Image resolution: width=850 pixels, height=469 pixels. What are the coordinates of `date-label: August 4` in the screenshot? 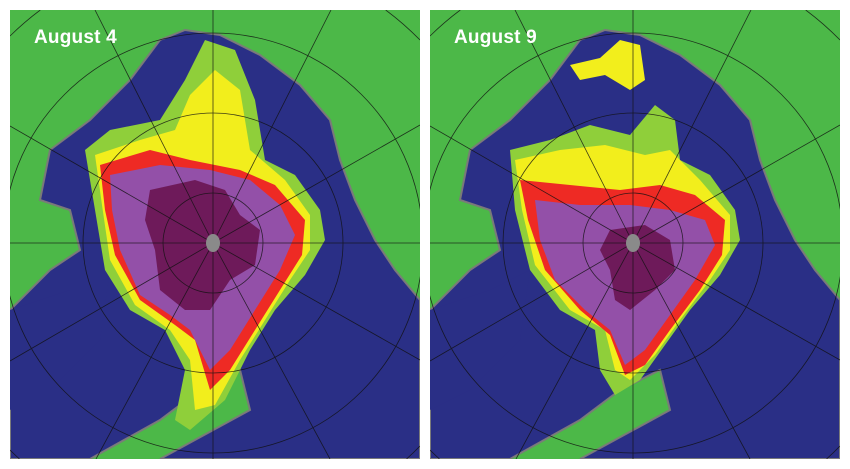 It's located at (75, 37).